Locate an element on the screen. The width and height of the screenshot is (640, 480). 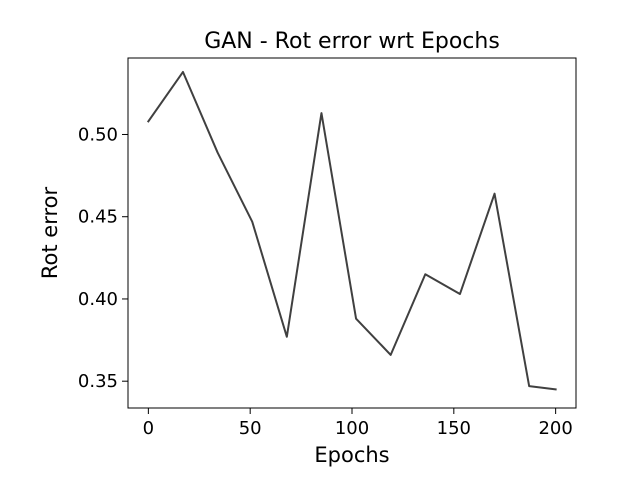
y-tick-label: 0.45 is located at coordinates (98, 217).